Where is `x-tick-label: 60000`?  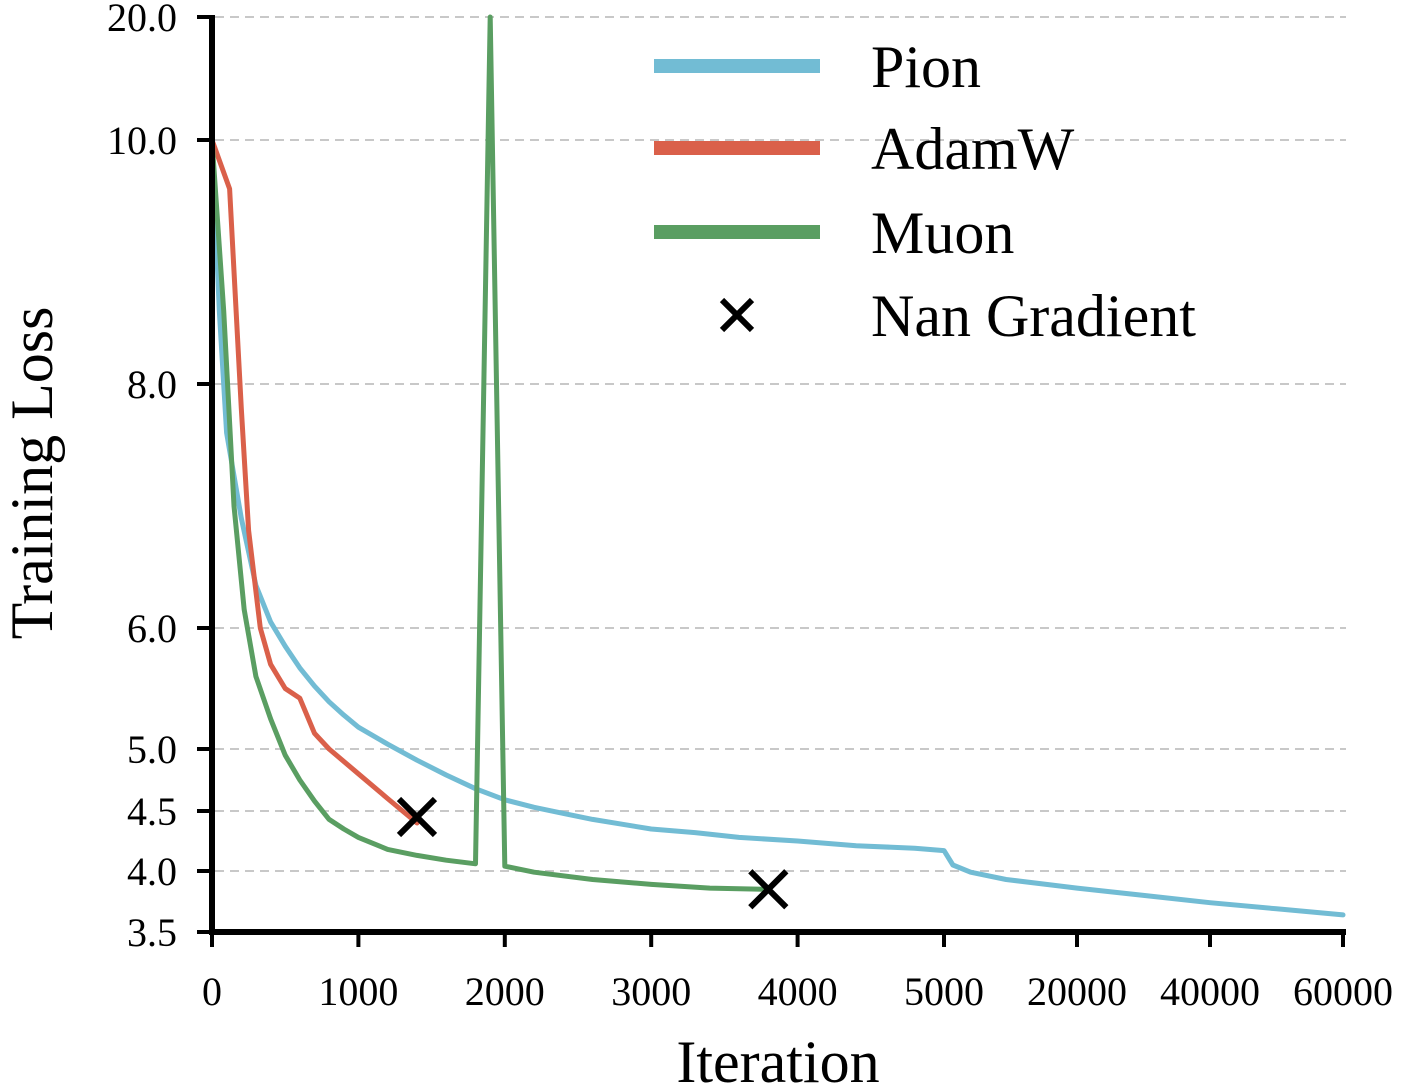
x-tick-label: 60000 is located at coordinates (1343, 991).